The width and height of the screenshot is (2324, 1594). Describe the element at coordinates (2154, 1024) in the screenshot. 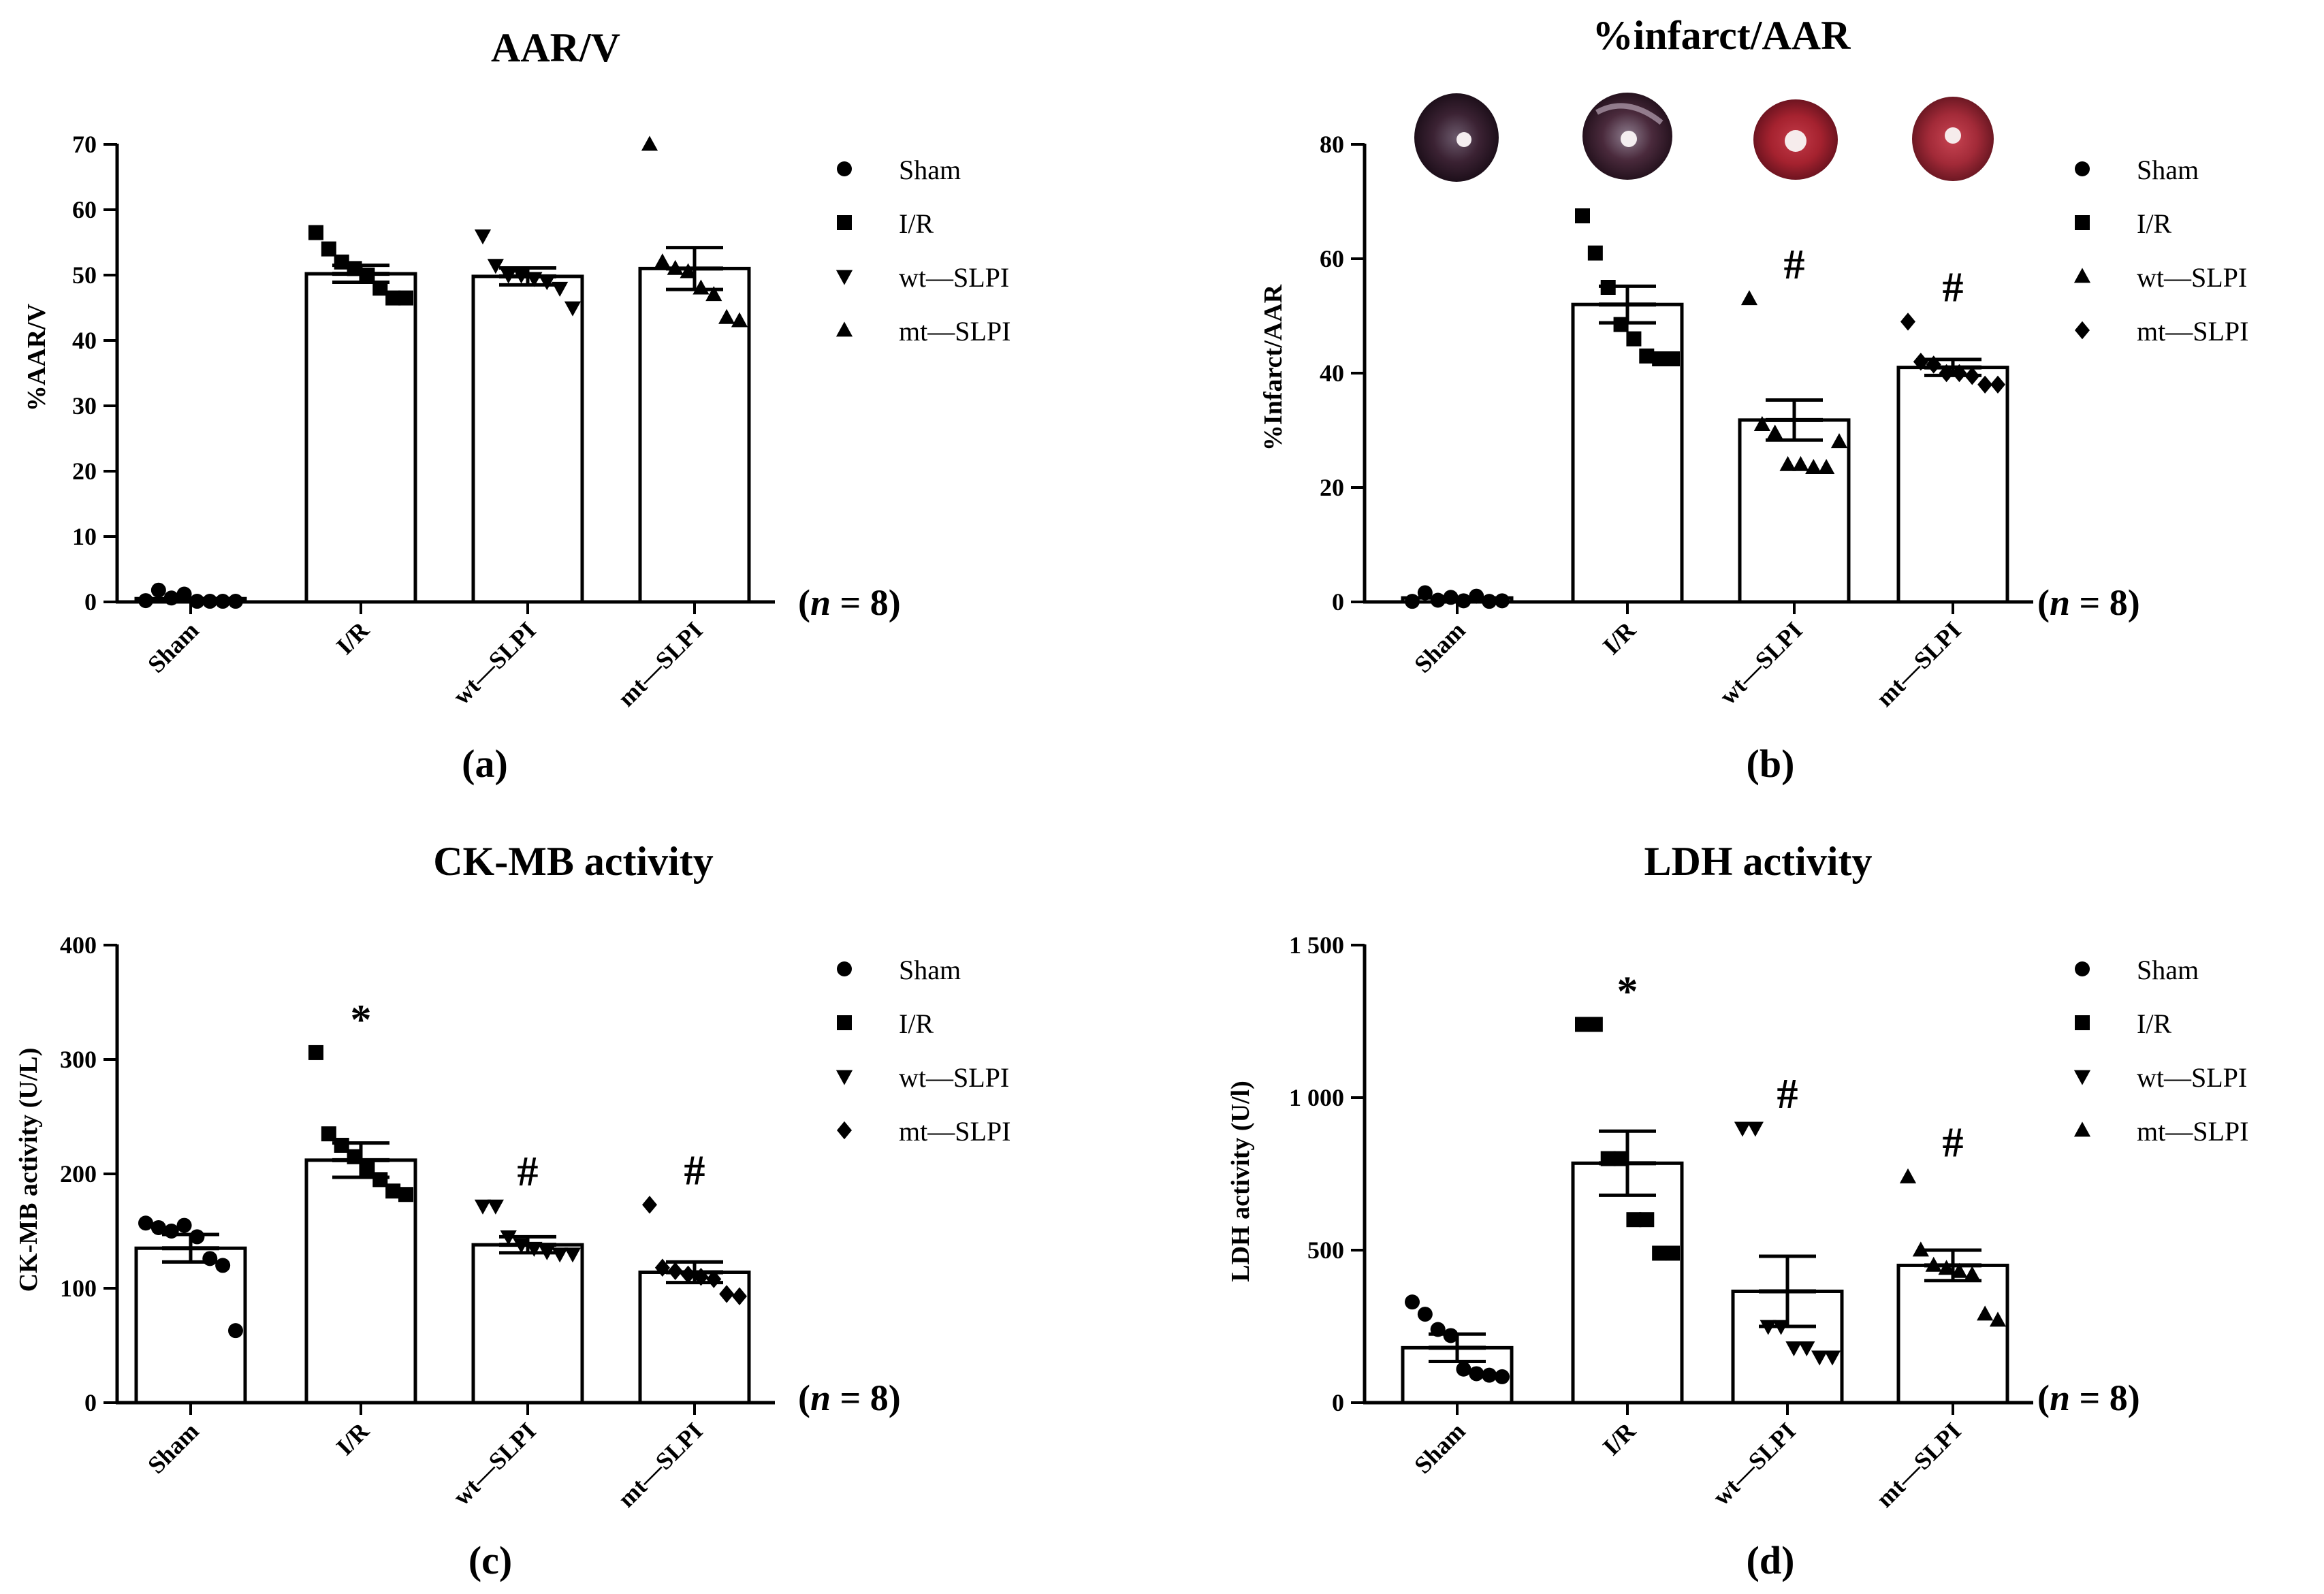

I see `legend-label: I/R` at that location.